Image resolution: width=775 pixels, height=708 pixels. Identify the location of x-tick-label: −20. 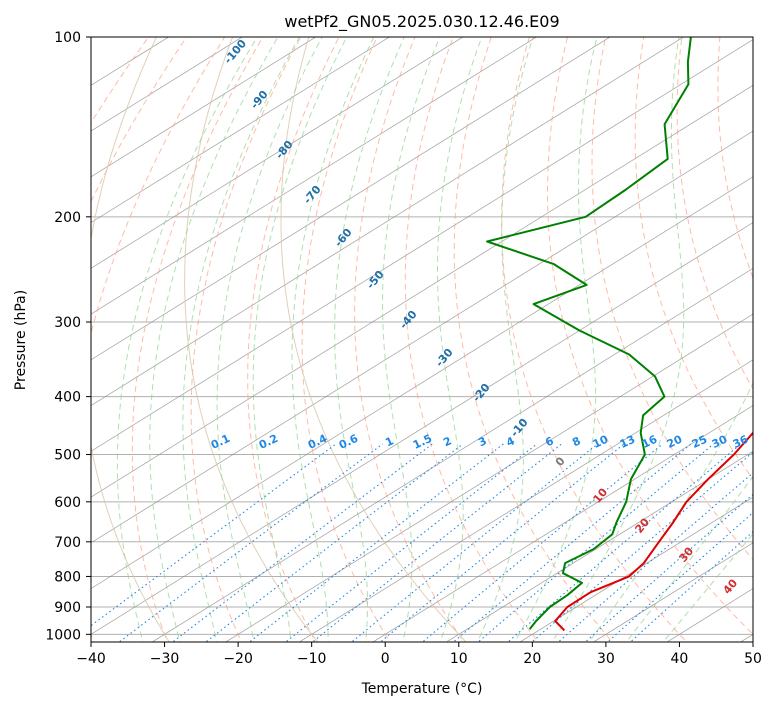
(238, 659).